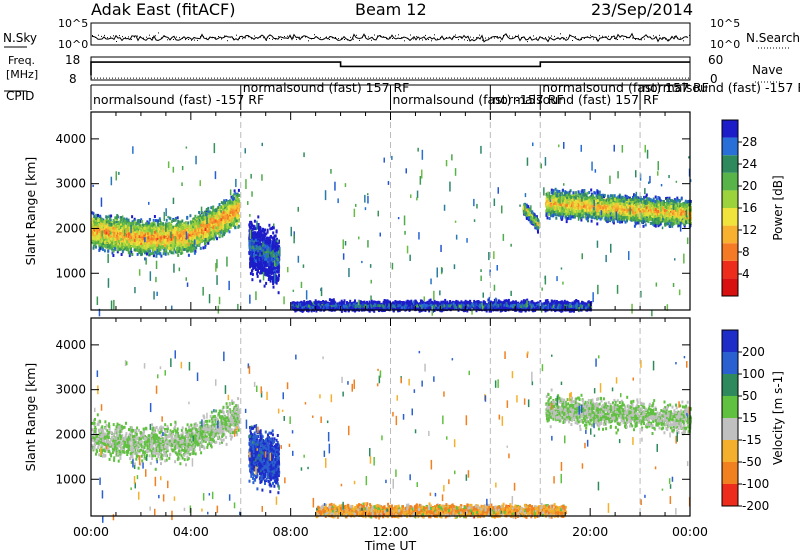 Image resolution: width=800 pixels, height=554 pixels. What do you see at coordinates (70, 228) in the screenshot?
I see `power-ytick-label: 2000` at bounding box center [70, 228].